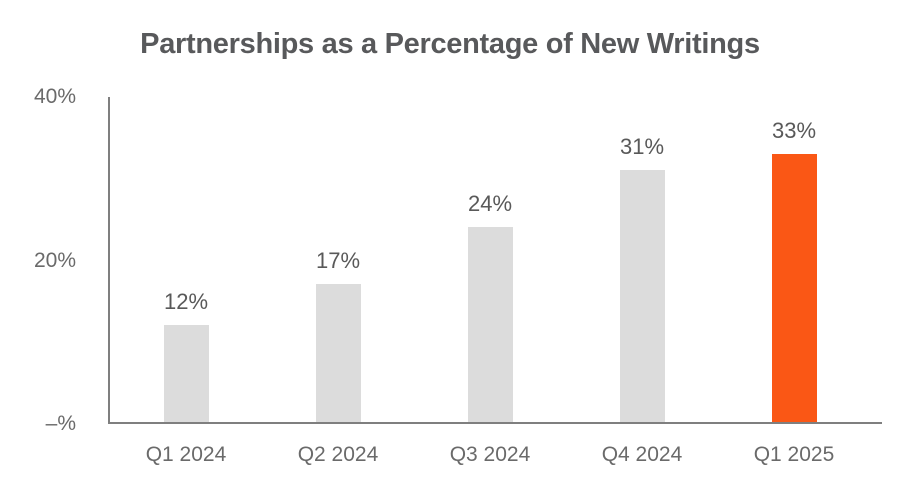  What do you see at coordinates (60, 423) in the screenshot?
I see `y-tick-0: –%` at bounding box center [60, 423].